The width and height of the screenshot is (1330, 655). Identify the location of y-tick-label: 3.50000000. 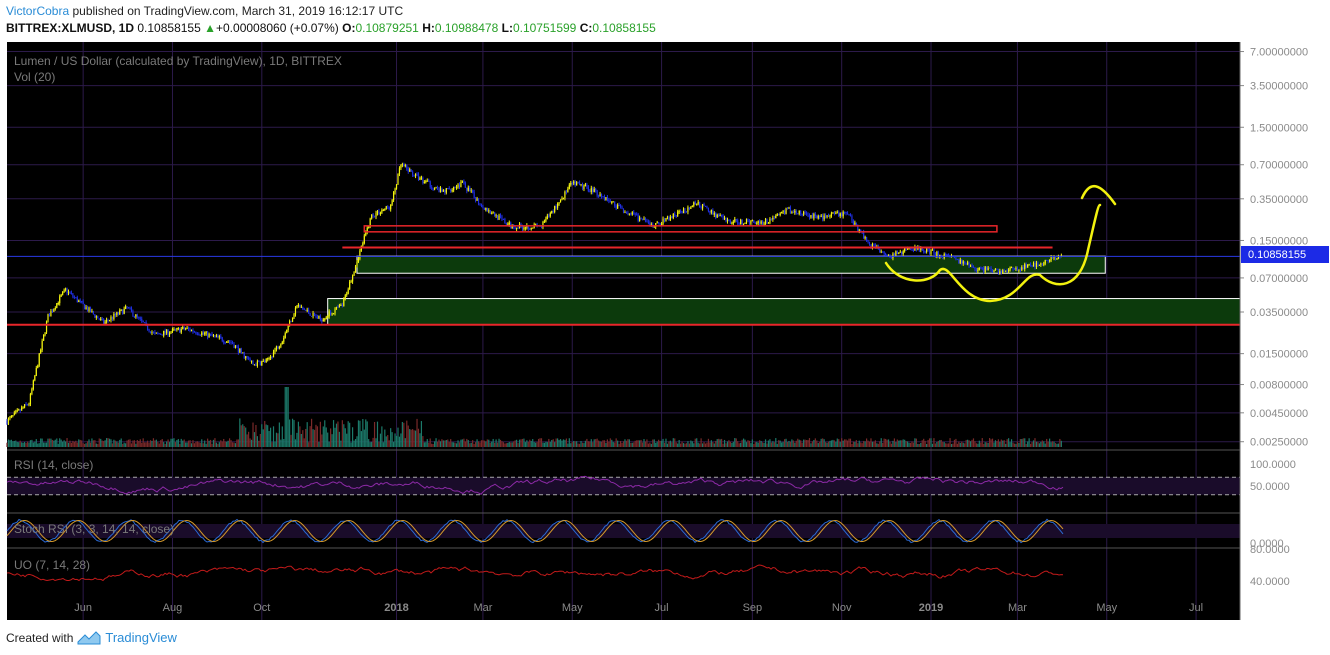
(1279, 87).